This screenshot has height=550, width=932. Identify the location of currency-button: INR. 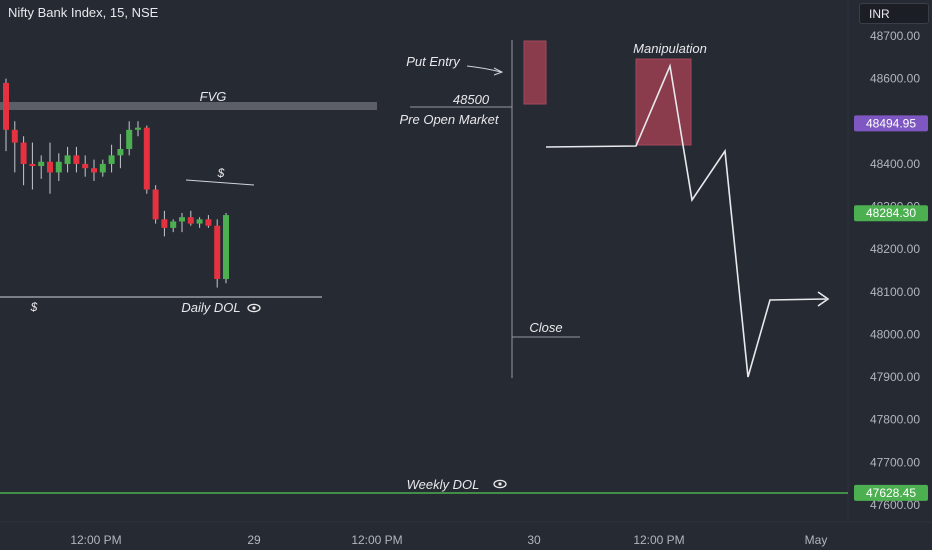
(894, 13).